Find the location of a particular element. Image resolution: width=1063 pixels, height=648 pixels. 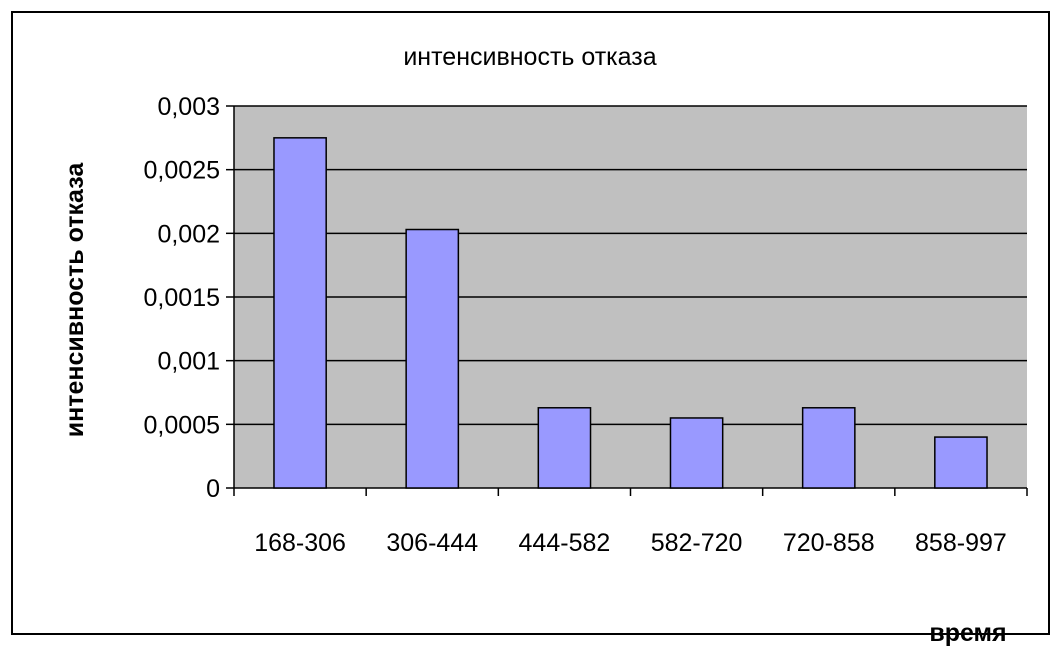

y-tick-label: 0,001 is located at coordinates (188, 362).